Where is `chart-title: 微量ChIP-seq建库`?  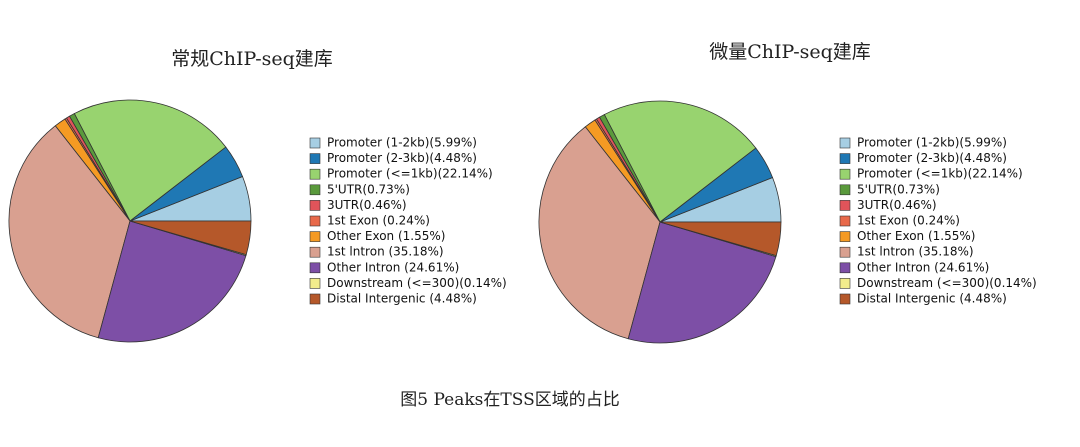
chart-title: 微量ChIP-seq建库 is located at coordinates (790, 52).